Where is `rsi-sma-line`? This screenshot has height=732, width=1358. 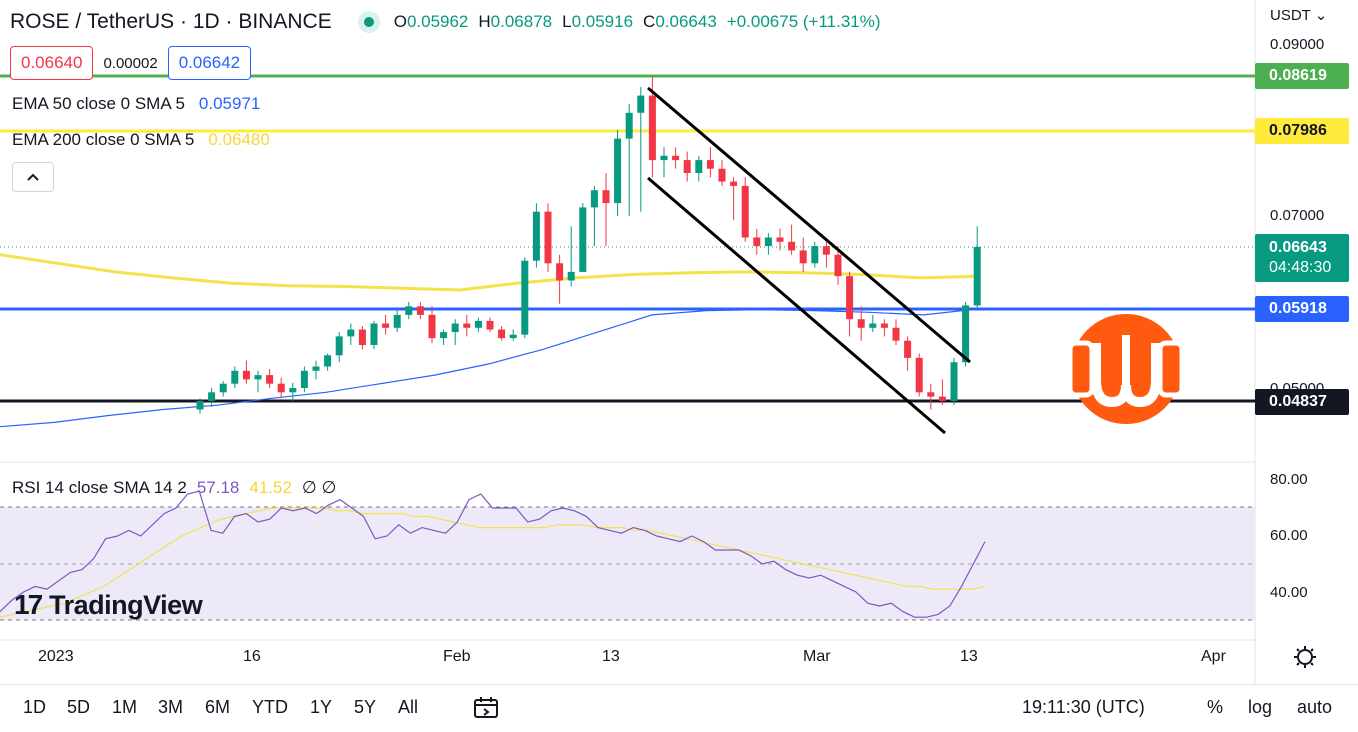 rsi-sma-line is located at coordinates (493, 562).